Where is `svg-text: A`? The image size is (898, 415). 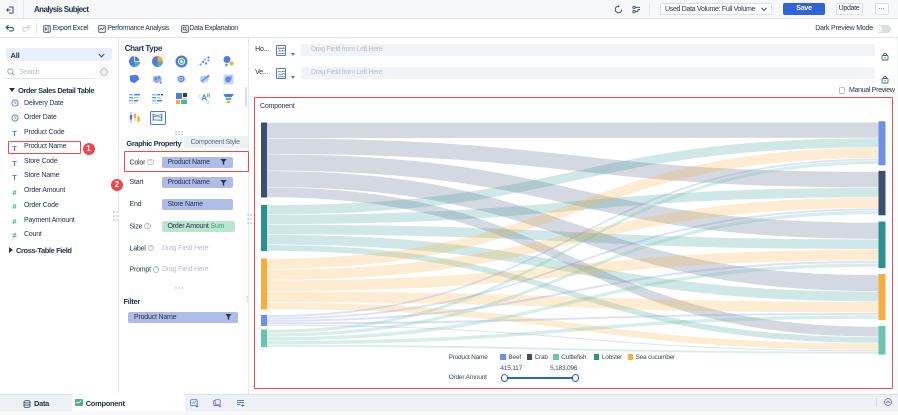 svg-text: A is located at coordinates (204, 97).